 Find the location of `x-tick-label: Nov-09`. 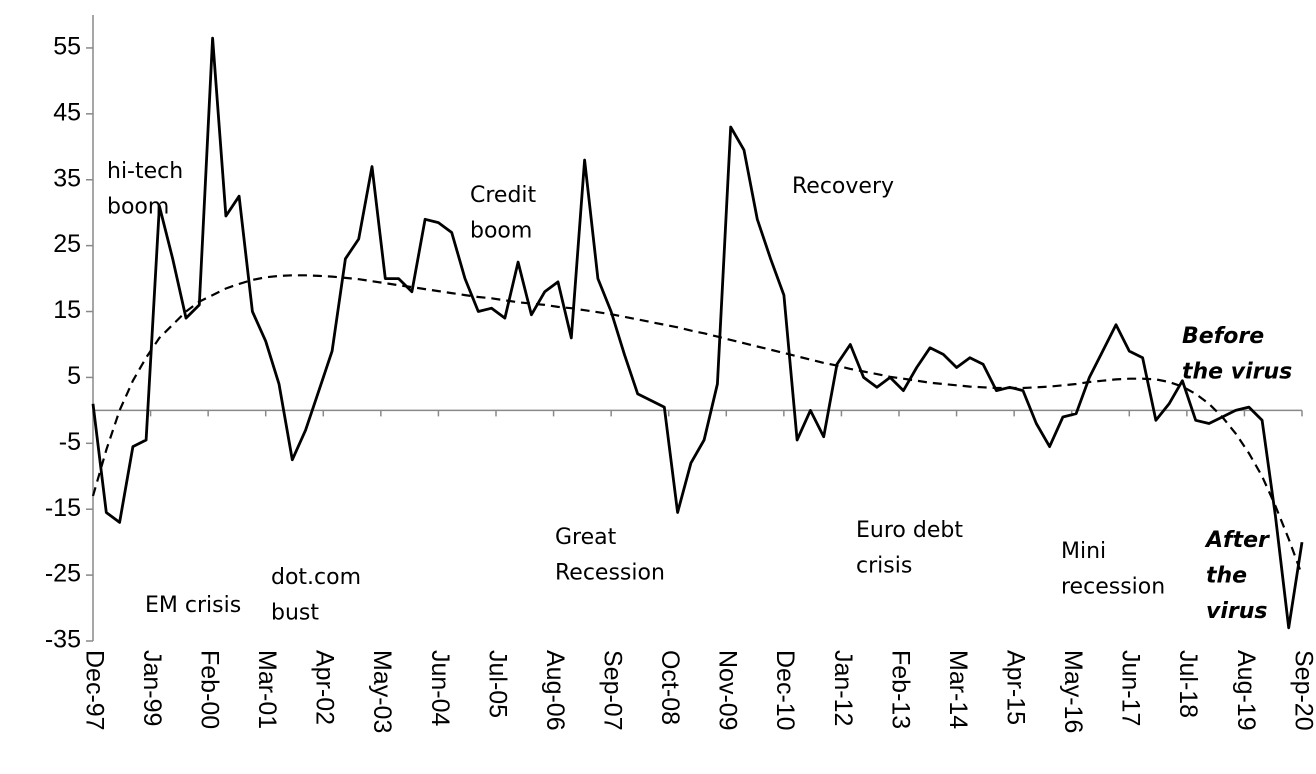

x-tick-label: Nov-09 is located at coordinates (728, 690).